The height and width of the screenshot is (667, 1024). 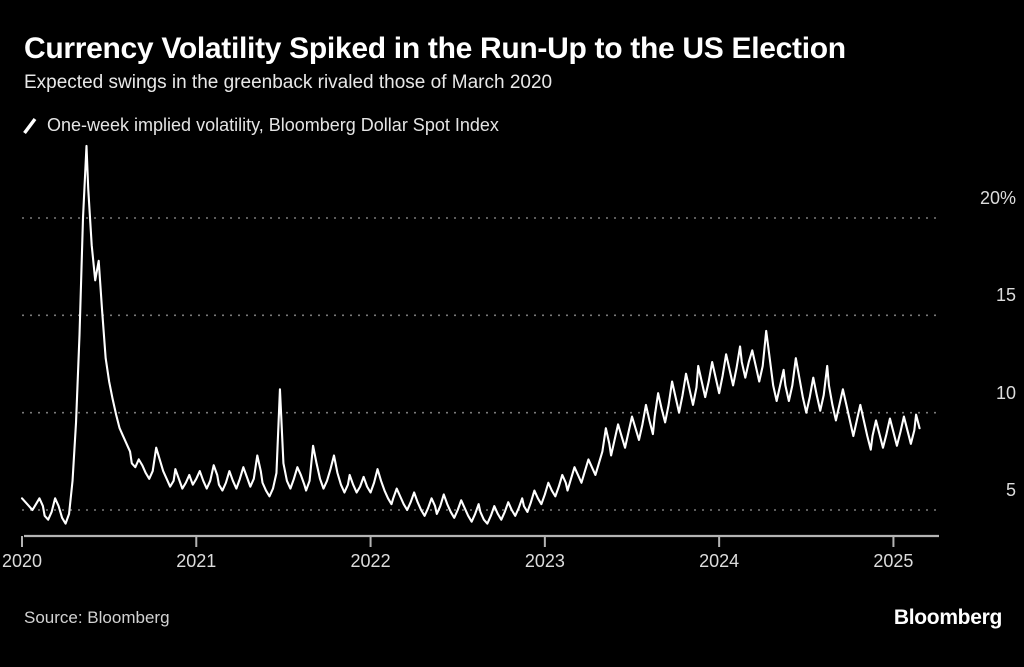 What do you see at coordinates (997, 198) in the screenshot?
I see `y-axis-tick-label: 20%` at bounding box center [997, 198].